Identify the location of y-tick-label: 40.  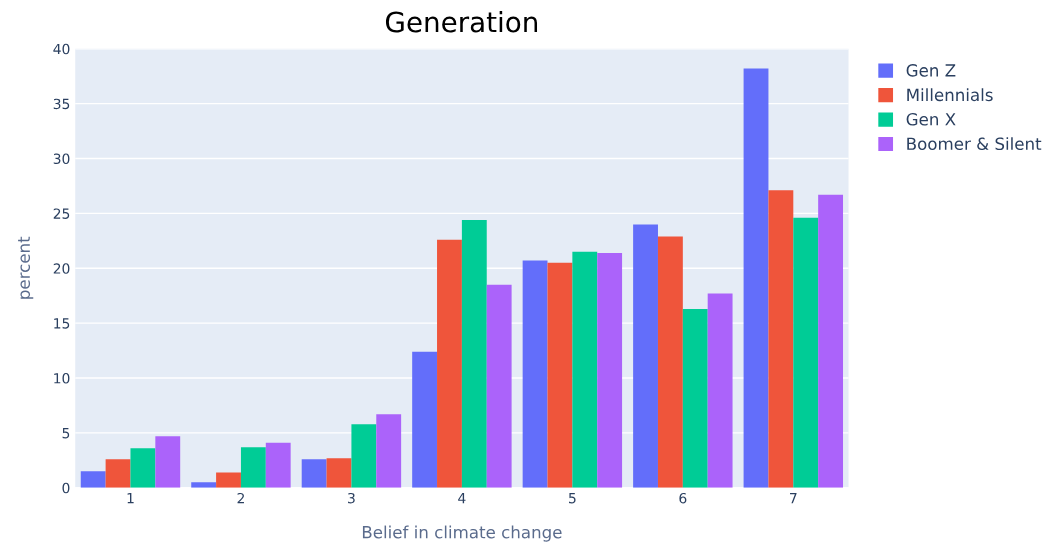
(61, 49).